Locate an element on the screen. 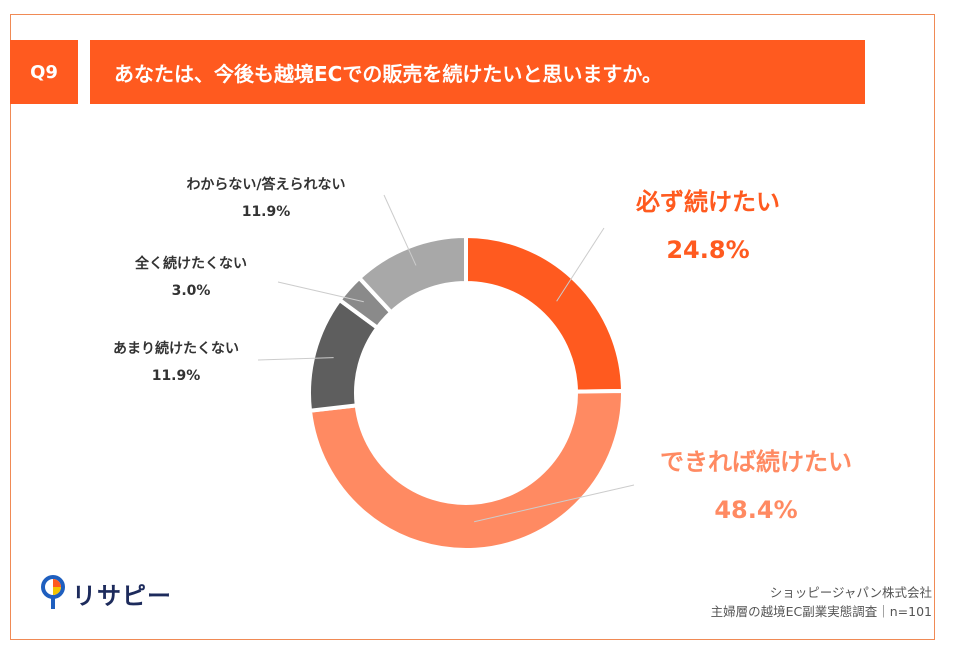 This screenshot has width=960, height=650. preferably-continue-value: 48.4% is located at coordinates (755, 510).